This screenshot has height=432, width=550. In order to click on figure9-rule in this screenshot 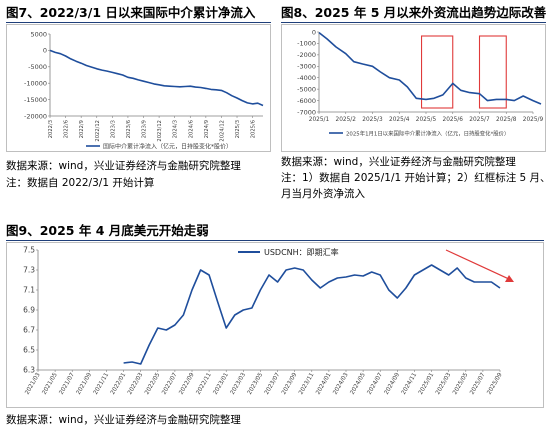, I will do `click(275, 240)`.